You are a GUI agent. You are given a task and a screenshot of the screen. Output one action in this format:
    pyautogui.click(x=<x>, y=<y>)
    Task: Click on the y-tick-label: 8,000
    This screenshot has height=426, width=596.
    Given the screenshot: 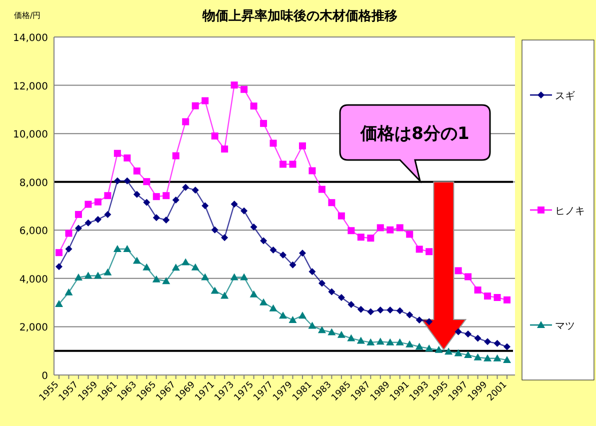 What is the action you would take?
    pyautogui.click(x=33, y=183)
    